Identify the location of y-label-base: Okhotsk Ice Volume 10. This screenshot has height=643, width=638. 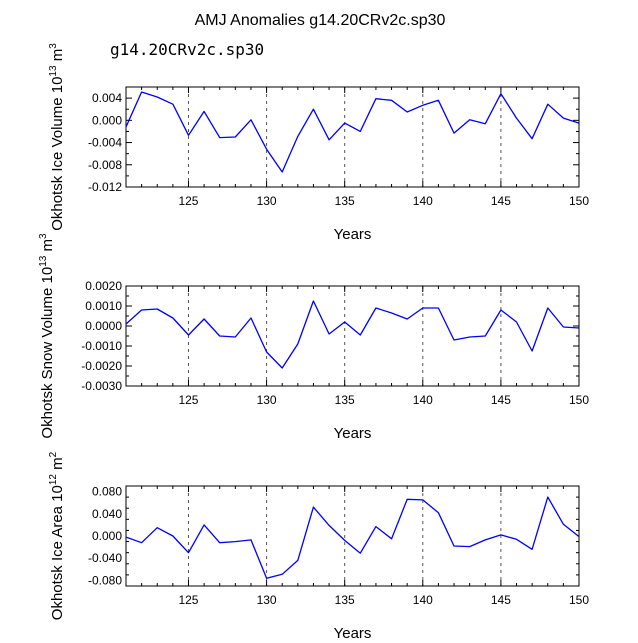
(57, 154).